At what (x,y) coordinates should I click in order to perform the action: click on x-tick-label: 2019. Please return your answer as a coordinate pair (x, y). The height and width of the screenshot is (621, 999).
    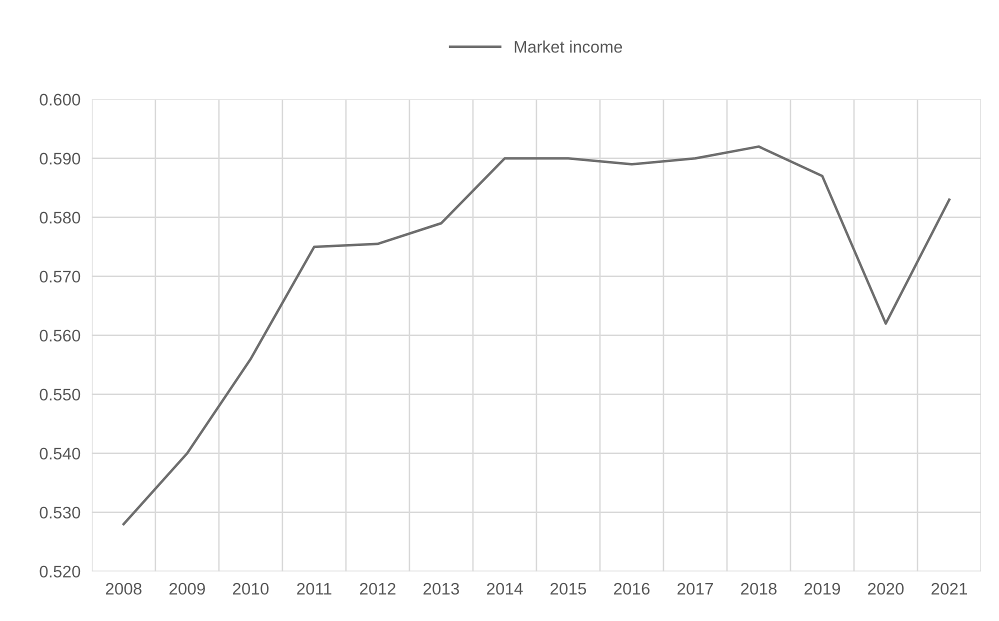
    Looking at the image, I should click on (822, 588).